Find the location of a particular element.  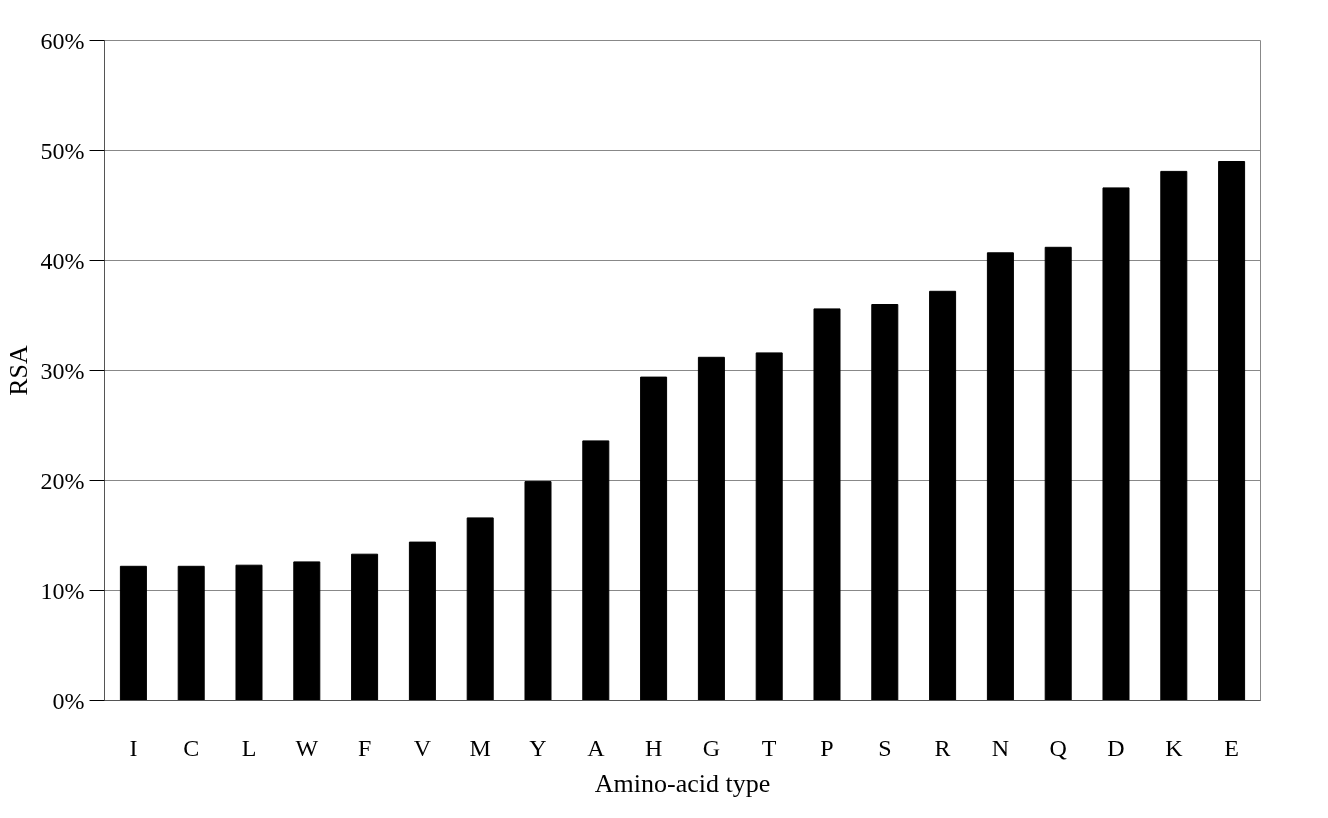

x-tick-label: S is located at coordinates (885, 747).